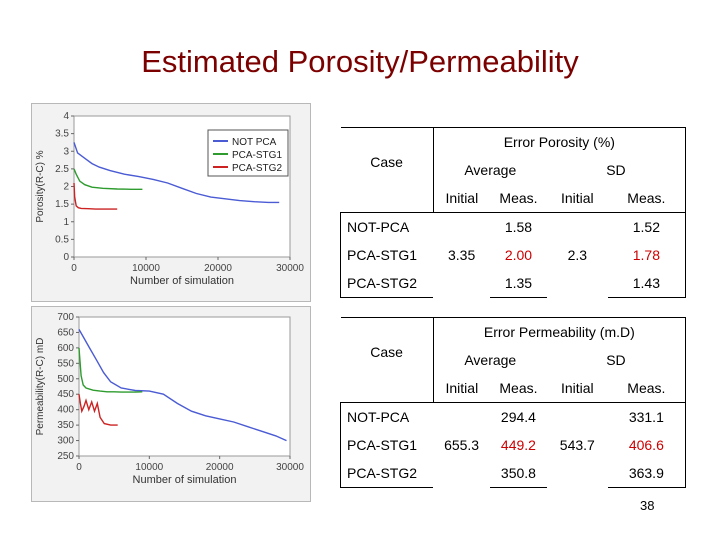  I want to click on sd-meas-value: 1.52, so click(646, 226).